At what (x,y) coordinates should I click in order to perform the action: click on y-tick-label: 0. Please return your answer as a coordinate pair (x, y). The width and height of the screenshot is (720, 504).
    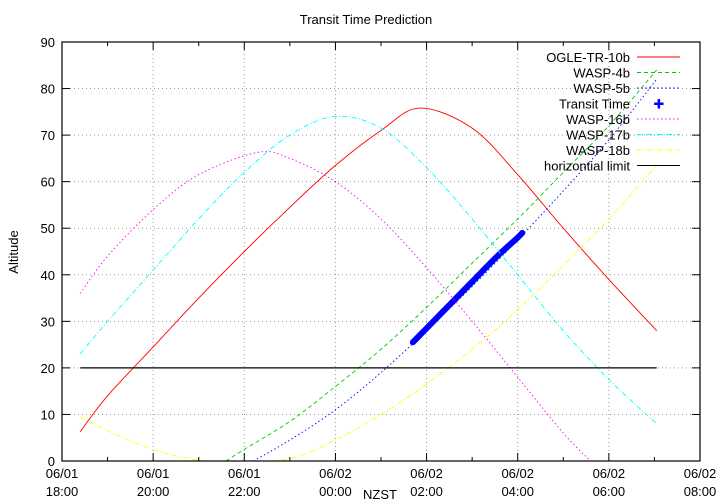
    Looking at the image, I should click on (51, 461).